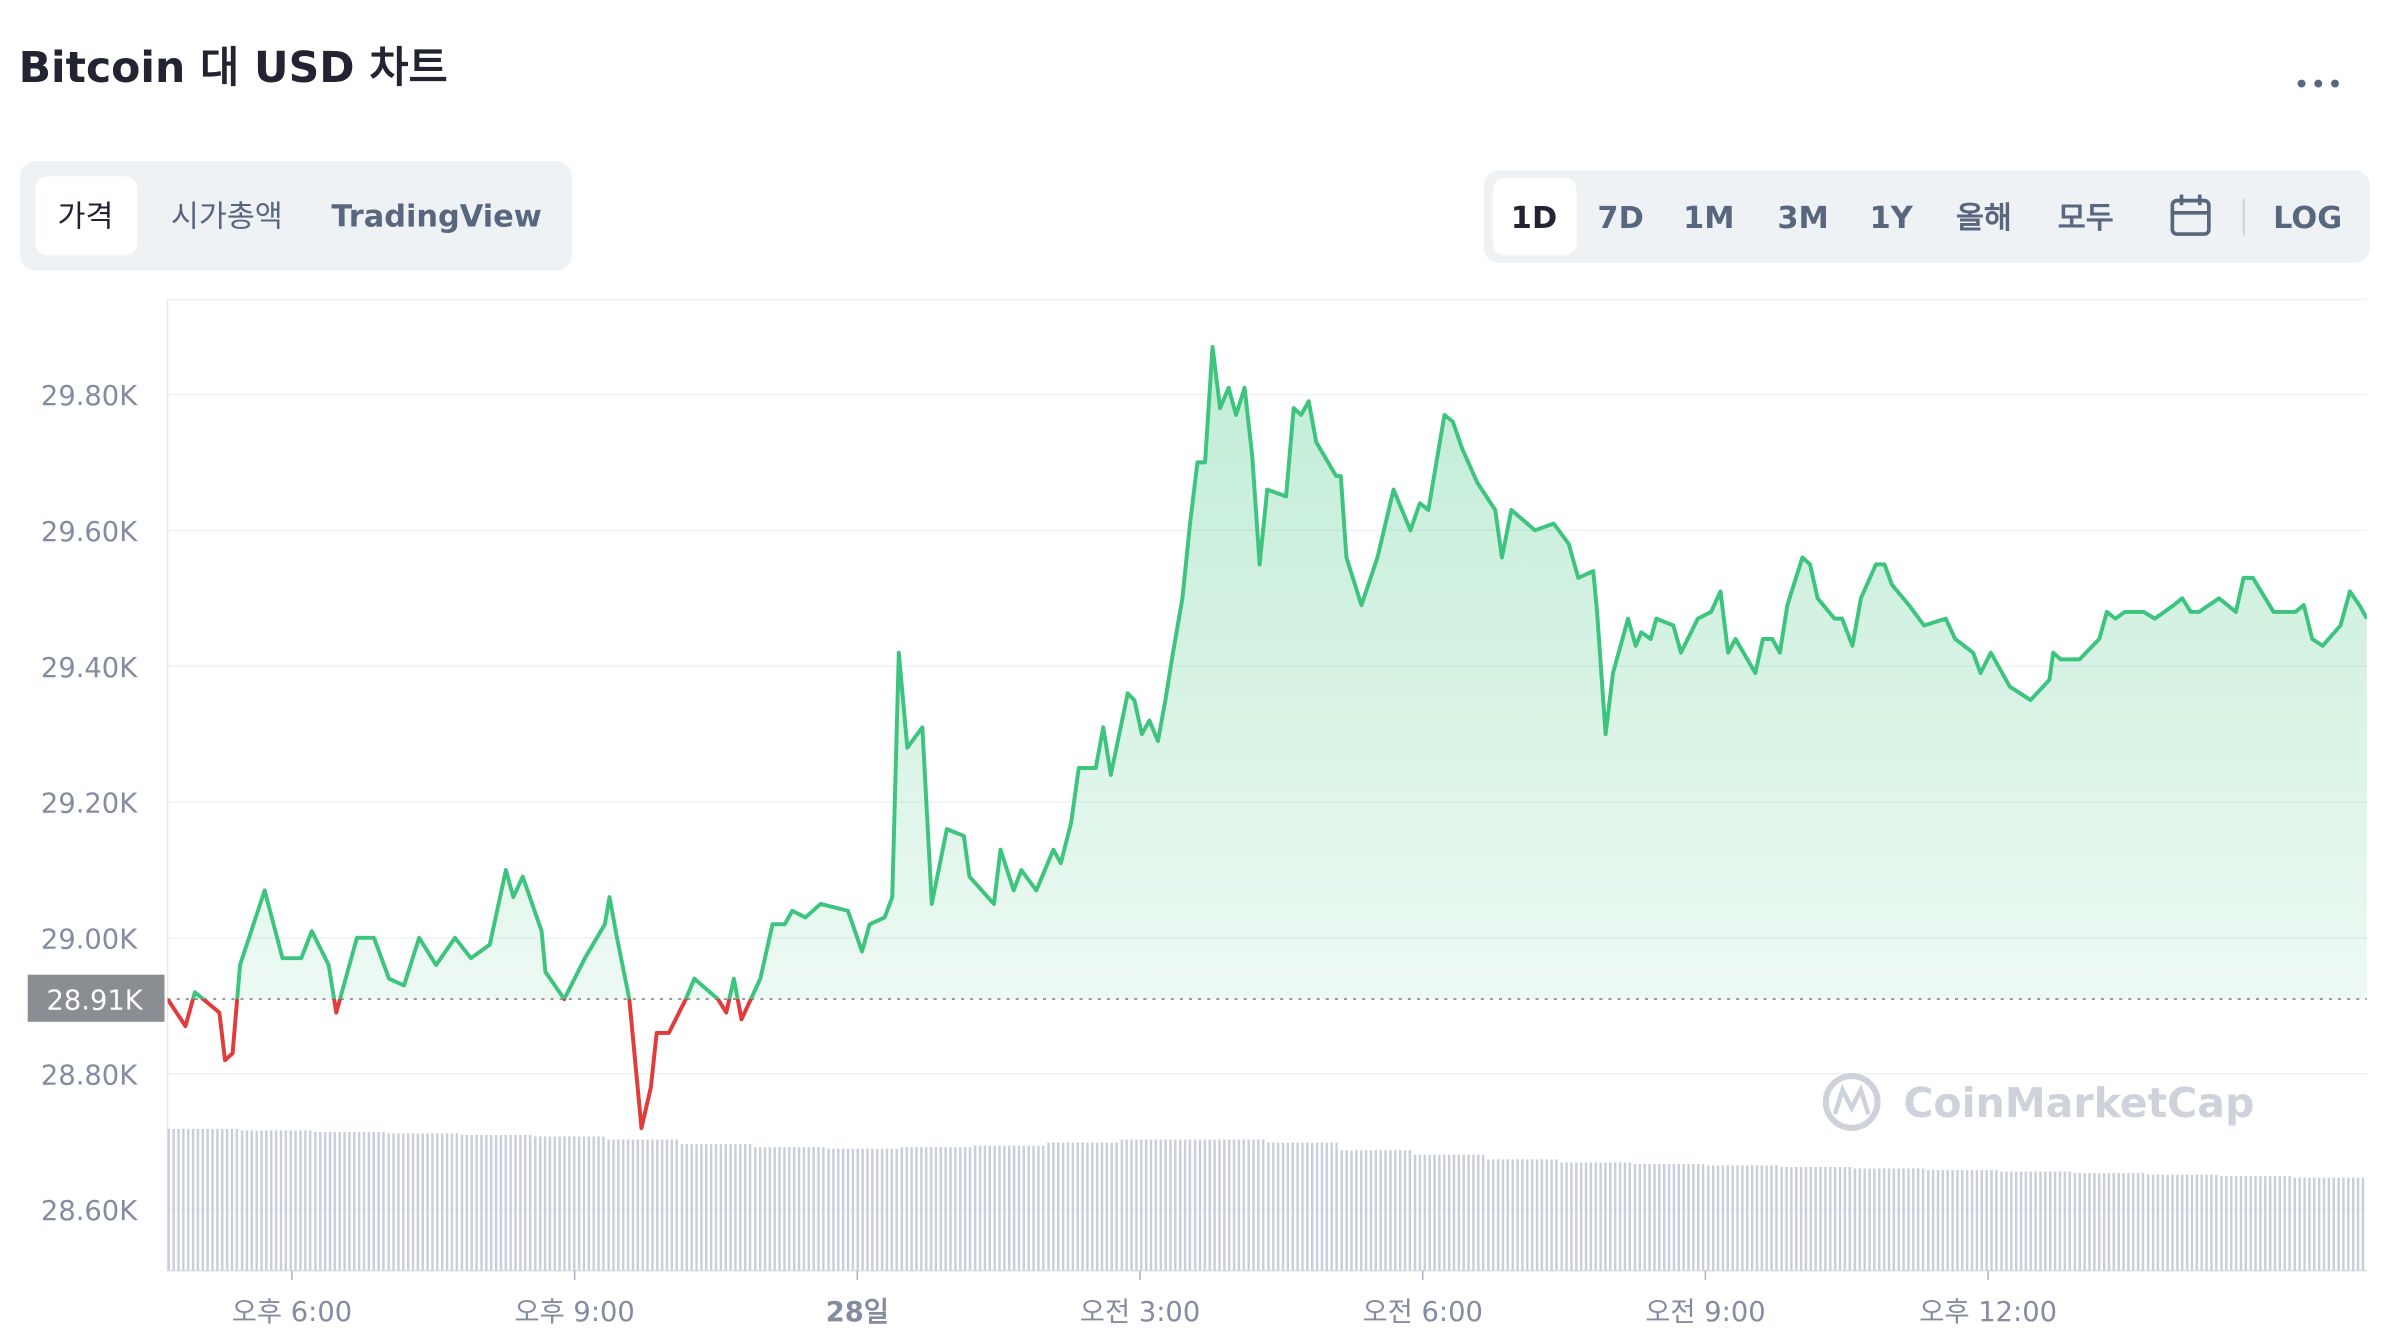 Image resolution: width=2384 pixels, height=1333 pixels. Describe the element at coordinates (2318, 83) in the screenshot. I see `more-menu` at that location.